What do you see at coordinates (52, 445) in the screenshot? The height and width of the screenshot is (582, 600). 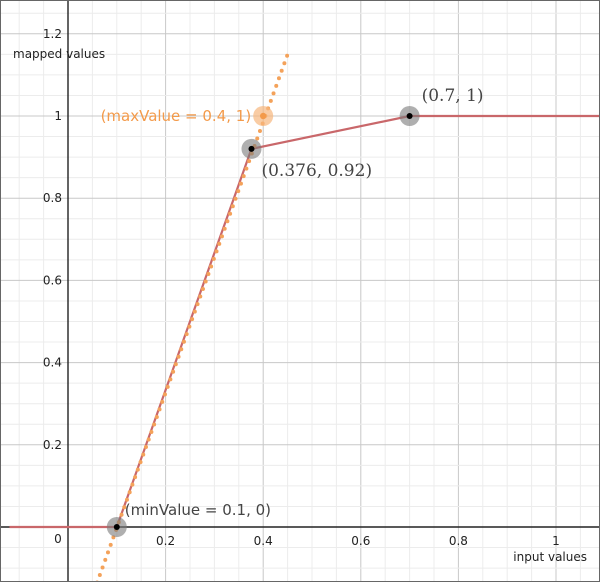 I see `y-tick-label: 0.2` at bounding box center [52, 445].